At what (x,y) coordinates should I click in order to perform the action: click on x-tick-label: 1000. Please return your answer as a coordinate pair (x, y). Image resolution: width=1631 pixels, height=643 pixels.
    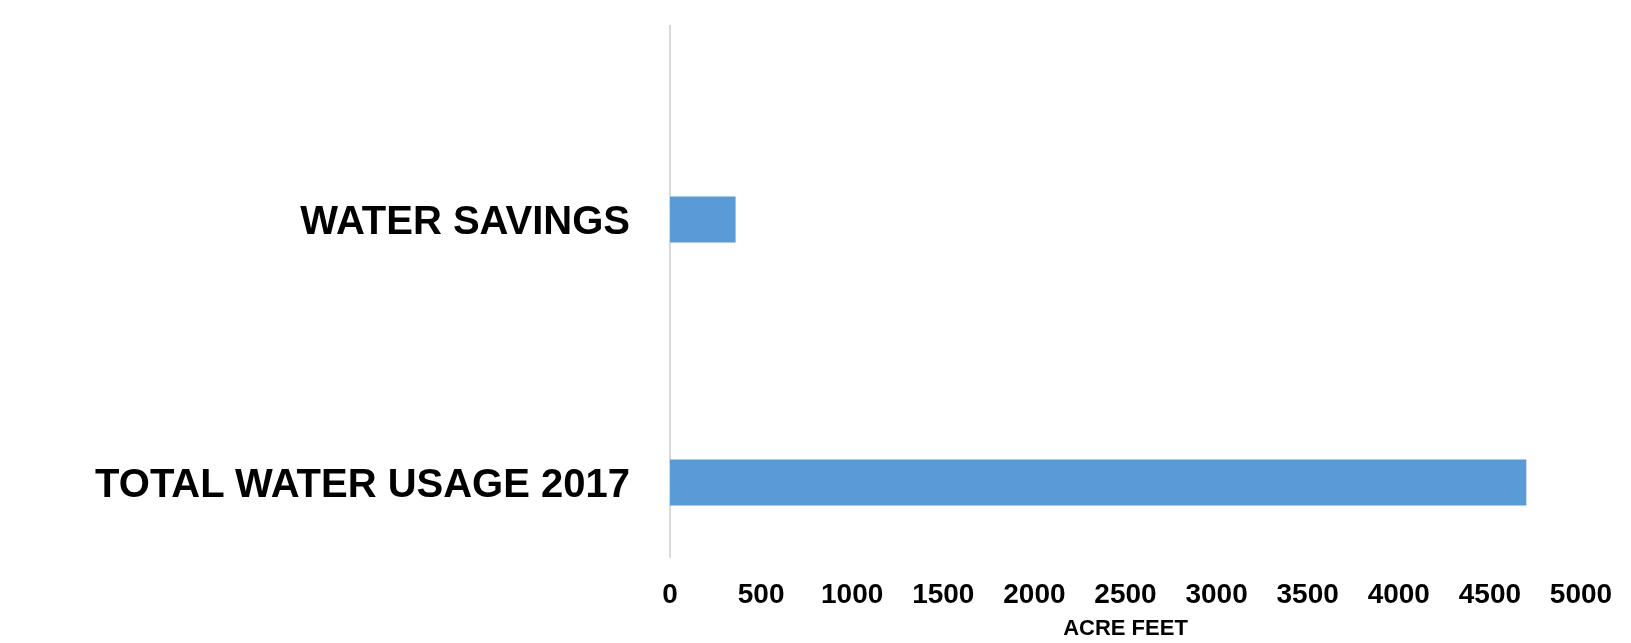
    Looking at the image, I should click on (852, 593).